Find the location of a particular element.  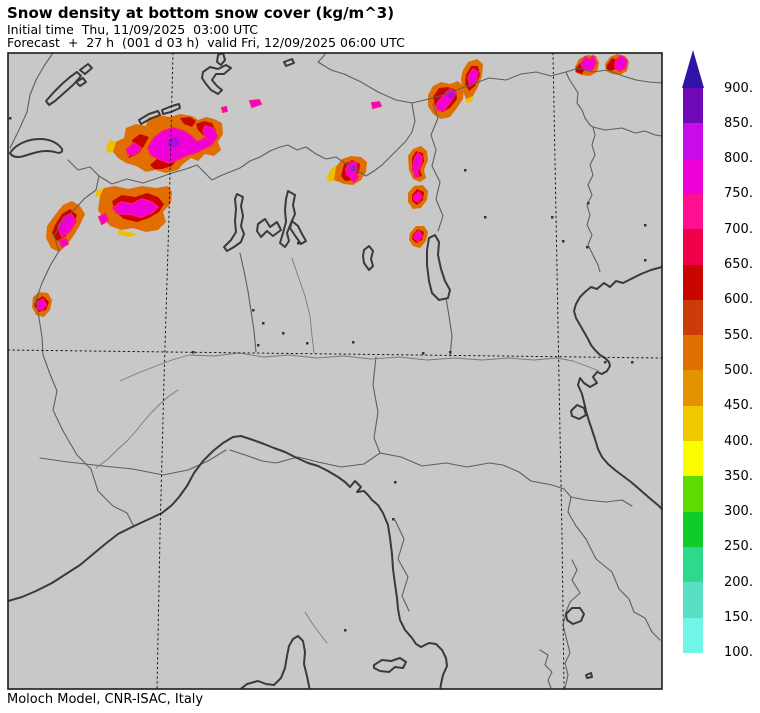

colorbar-tick-label: 300. is located at coordinates (738, 512).